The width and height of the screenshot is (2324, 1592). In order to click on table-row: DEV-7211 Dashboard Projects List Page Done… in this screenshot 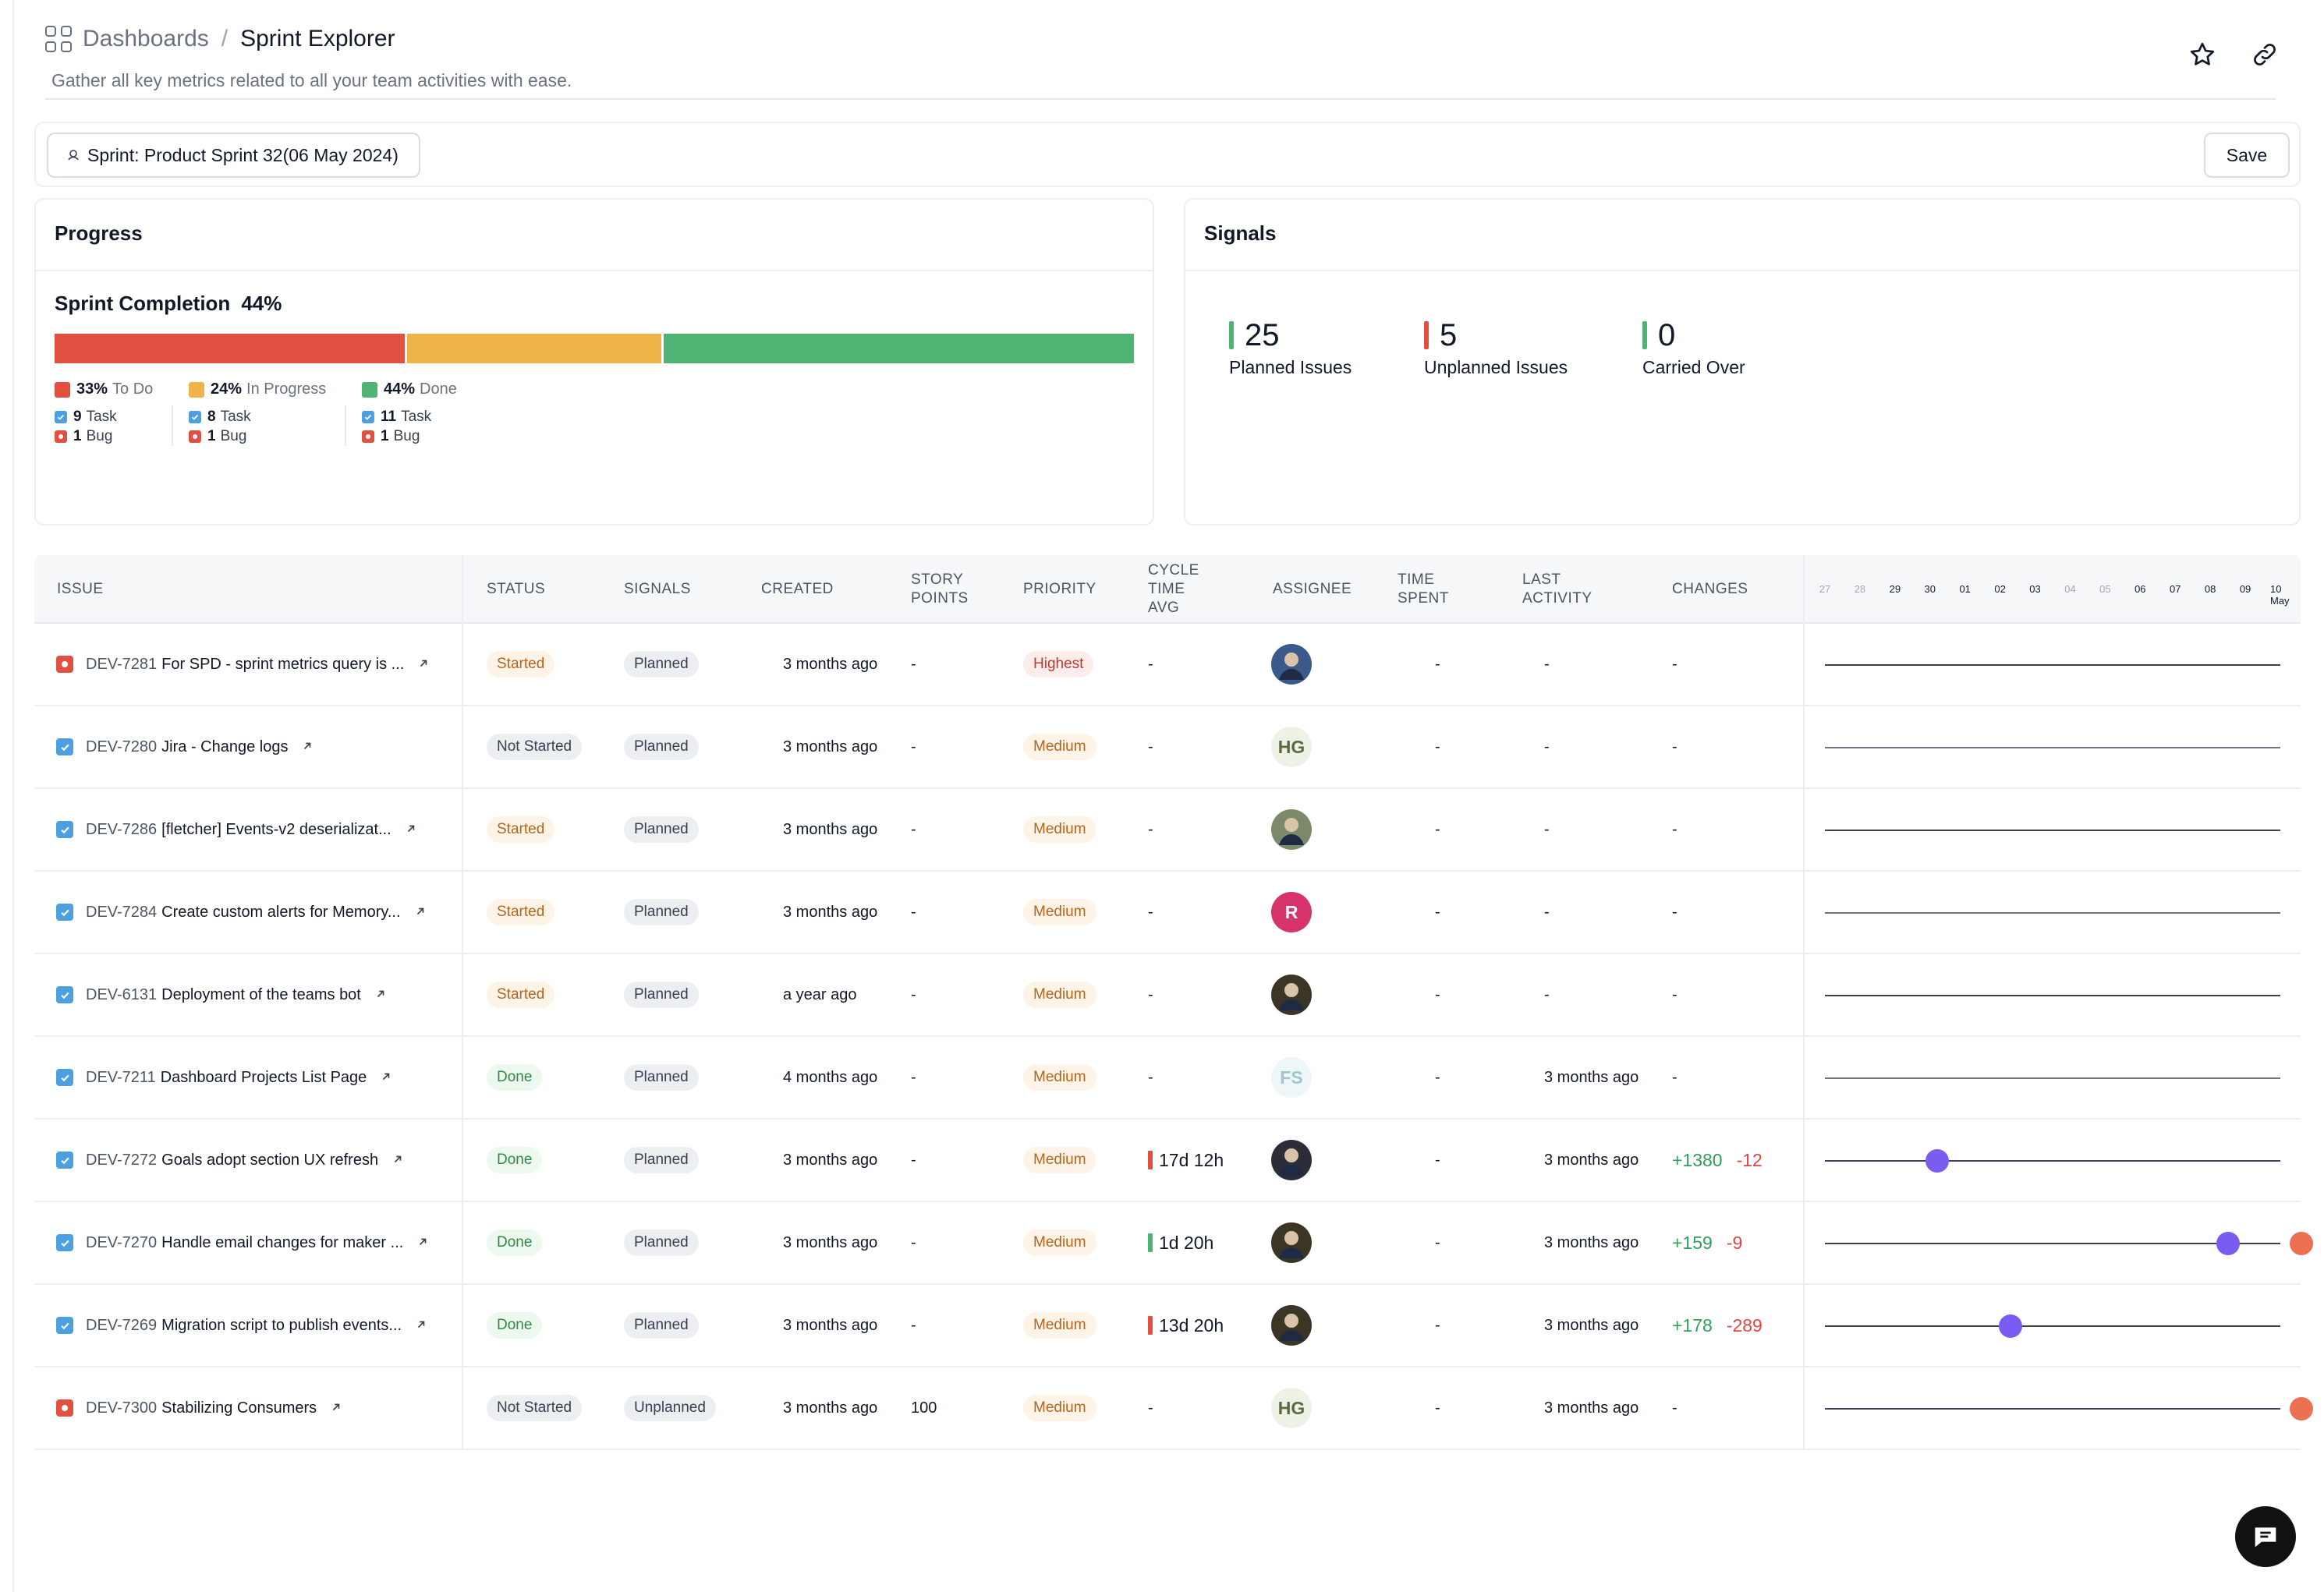, I will do `click(1167, 1078)`.